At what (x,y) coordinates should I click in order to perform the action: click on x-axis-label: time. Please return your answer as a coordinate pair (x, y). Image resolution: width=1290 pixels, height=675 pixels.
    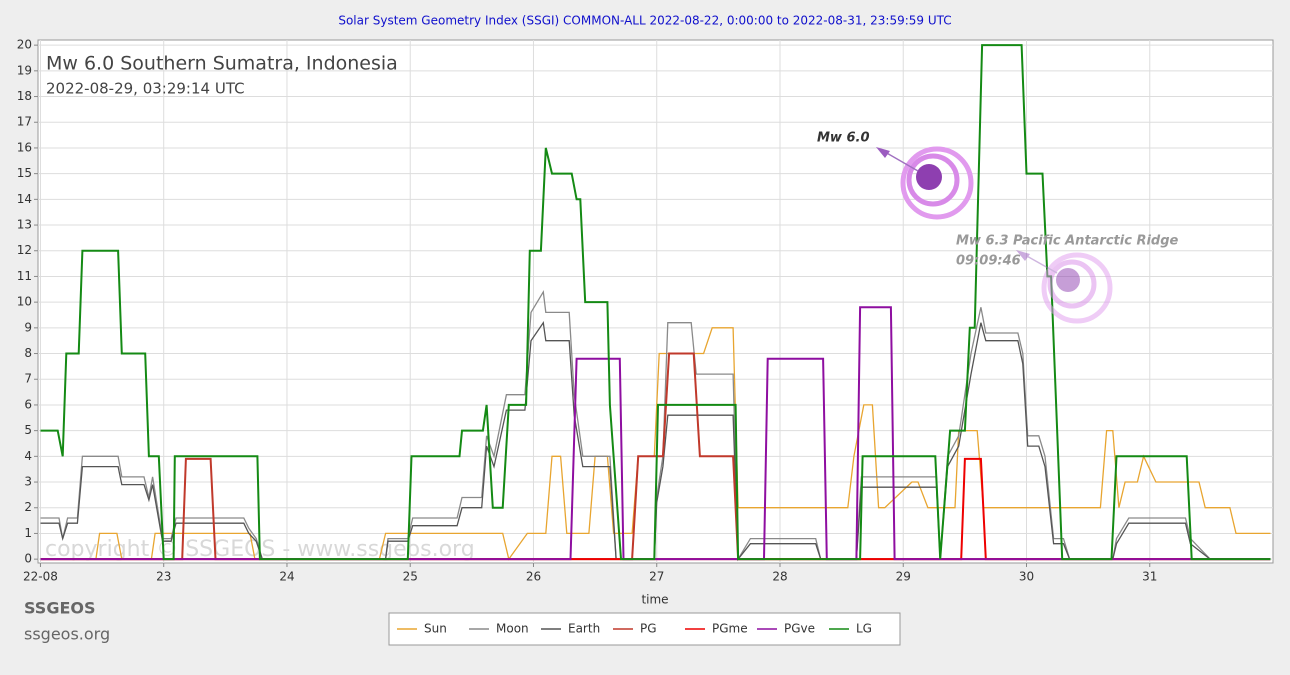
    Looking at the image, I should click on (654, 600).